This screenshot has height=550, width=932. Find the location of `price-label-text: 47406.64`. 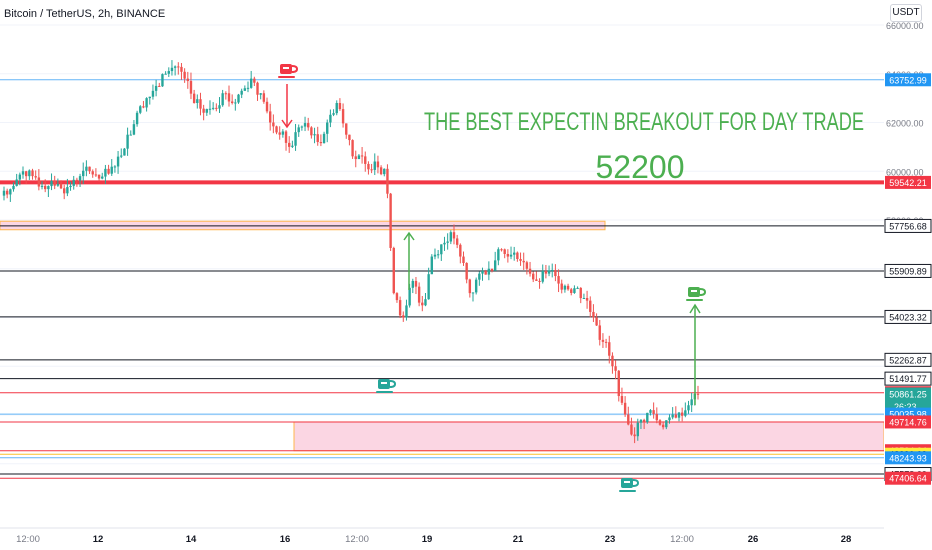

price-label-text: 47406.64 is located at coordinates (908, 479).